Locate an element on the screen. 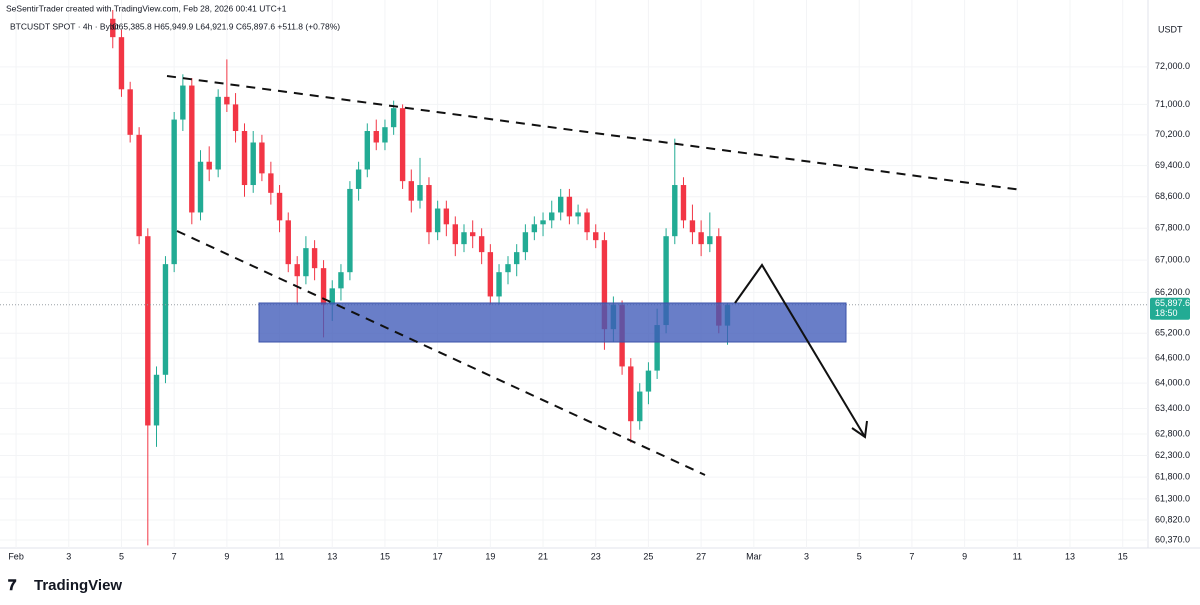 The width and height of the screenshot is (1200, 605). y-tick-label: 61,300.0 is located at coordinates (1172, 498).